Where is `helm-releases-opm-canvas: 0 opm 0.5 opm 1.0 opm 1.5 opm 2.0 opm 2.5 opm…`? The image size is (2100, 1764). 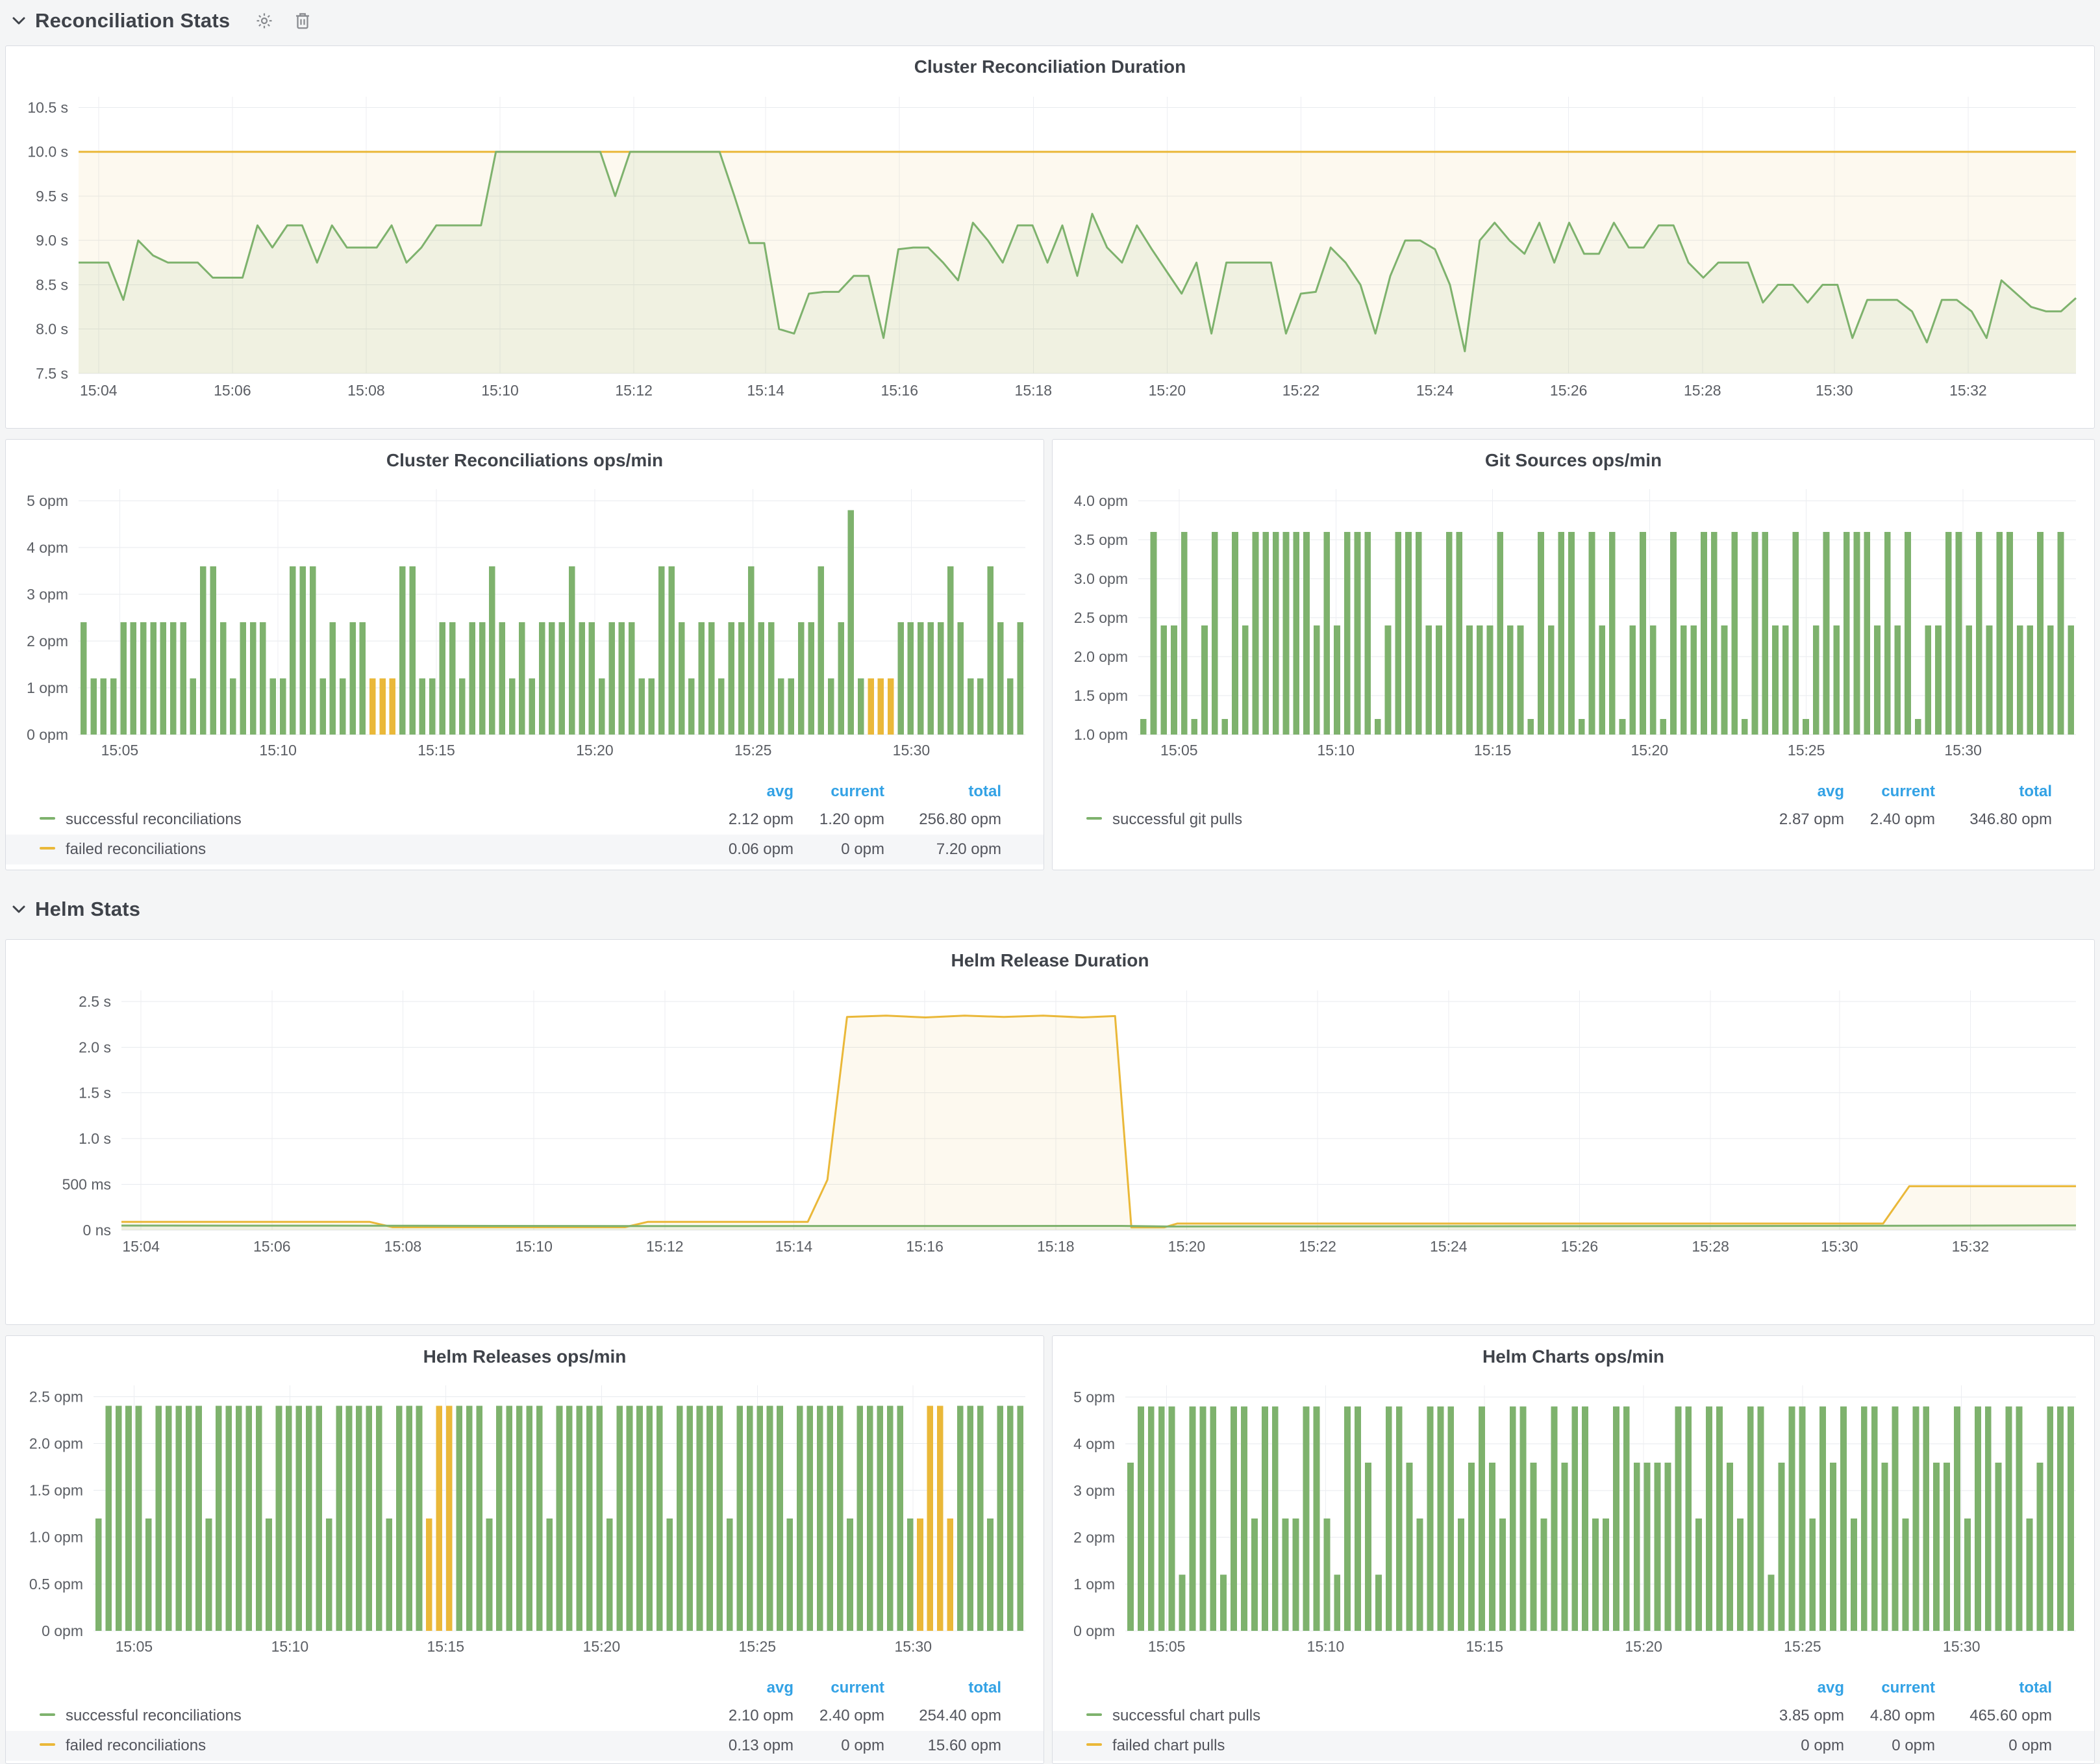
helm-releases-opm-canvas: 0 opm 0.5 opm 1.0 opm 1.5 opm 2.0 opm 2.5 opm… is located at coordinates (525, 1523).